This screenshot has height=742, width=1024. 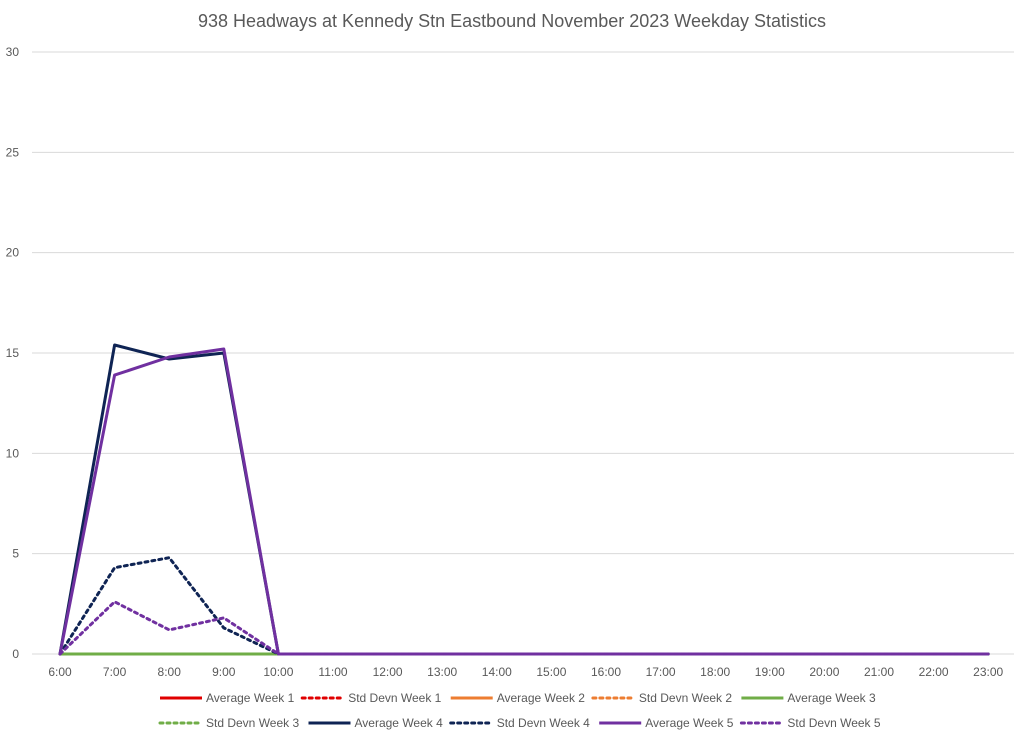 I want to click on x-tick-label: 16:00, so click(x=606, y=672).